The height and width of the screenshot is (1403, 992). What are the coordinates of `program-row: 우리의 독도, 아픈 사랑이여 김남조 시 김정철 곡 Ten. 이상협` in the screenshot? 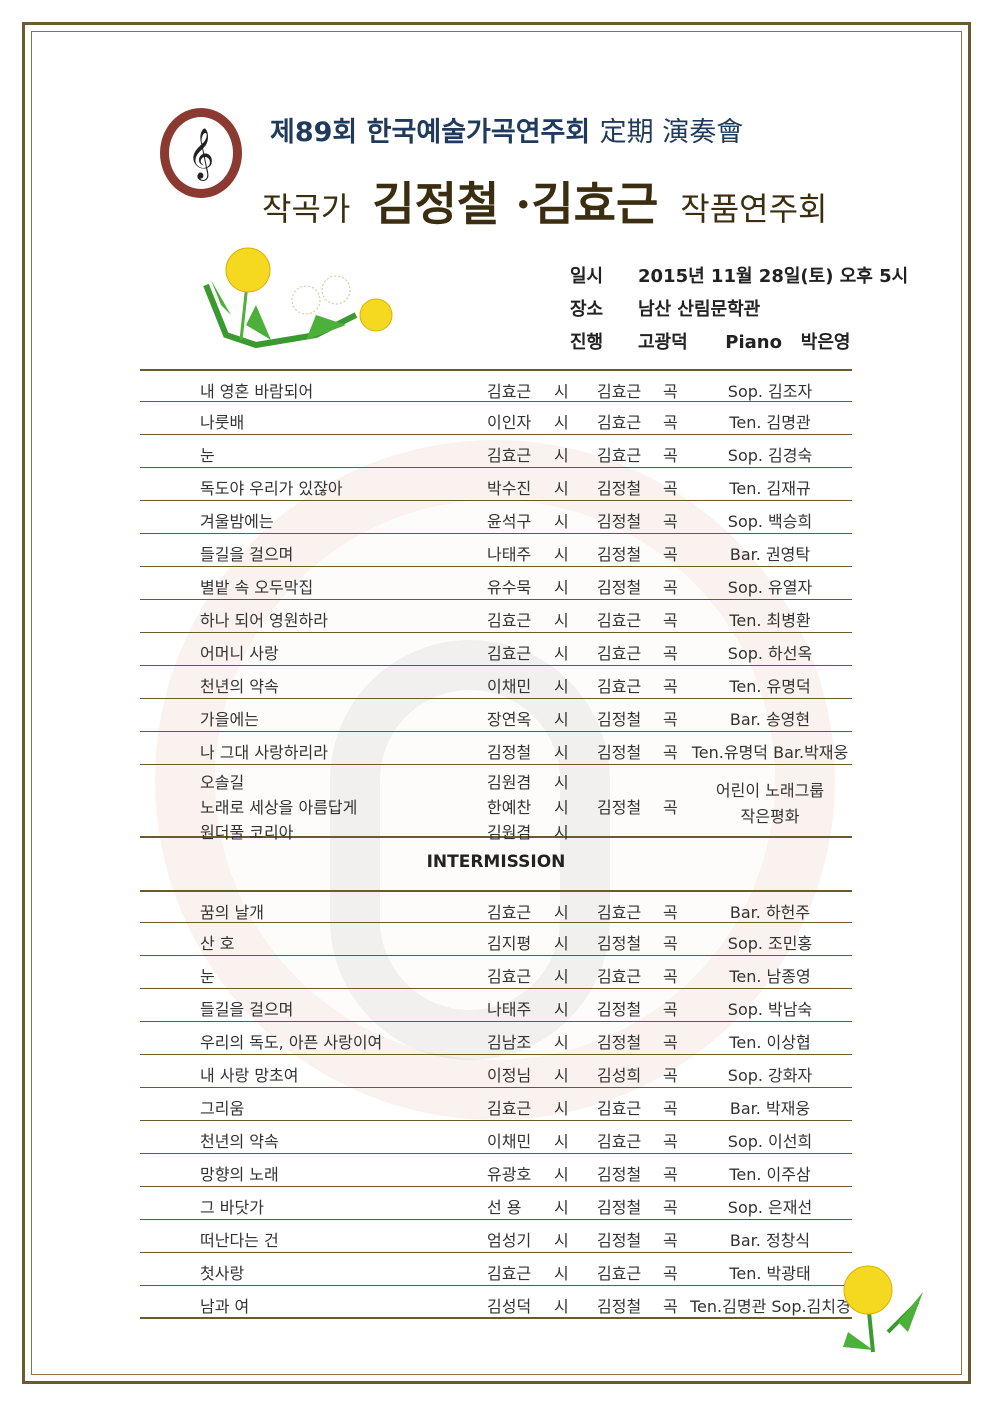 It's located at (496, 1038).